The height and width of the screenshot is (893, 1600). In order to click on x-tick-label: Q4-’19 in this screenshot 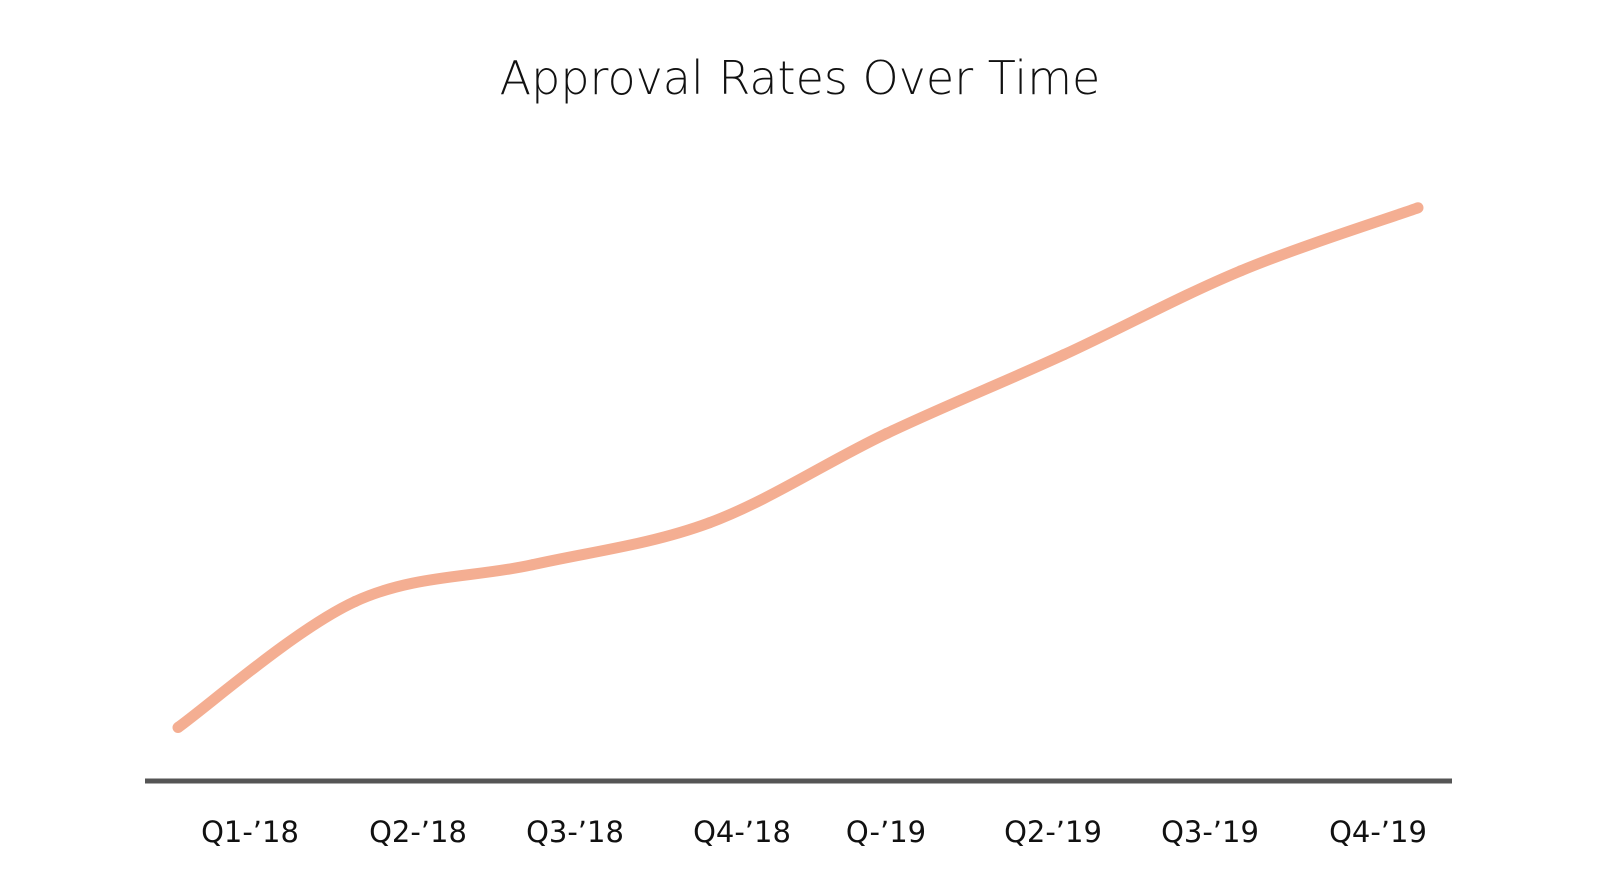, I will do `click(1378, 832)`.